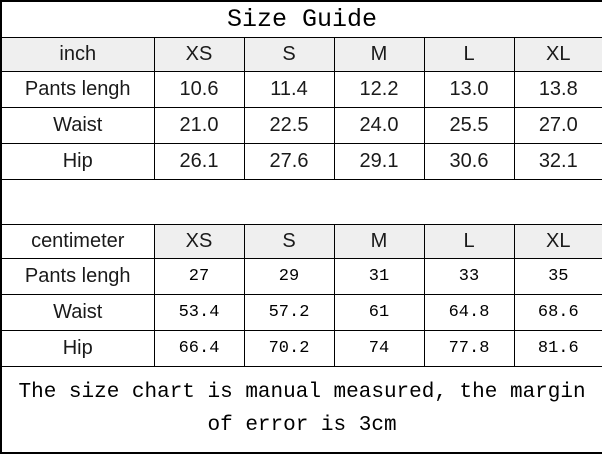 The width and height of the screenshot is (602, 454). Describe the element at coordinates (469, 89) in the screenshot. I see `value-cell: 13.0` at that location.